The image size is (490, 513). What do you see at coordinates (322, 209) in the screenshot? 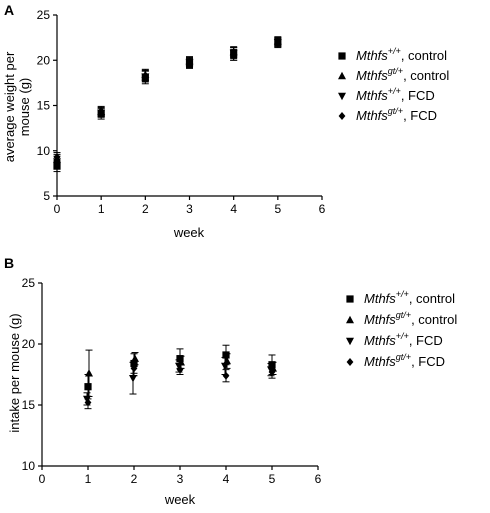
I see `panel-a-x-tick-label: 6` at bounding box center [322, 209].